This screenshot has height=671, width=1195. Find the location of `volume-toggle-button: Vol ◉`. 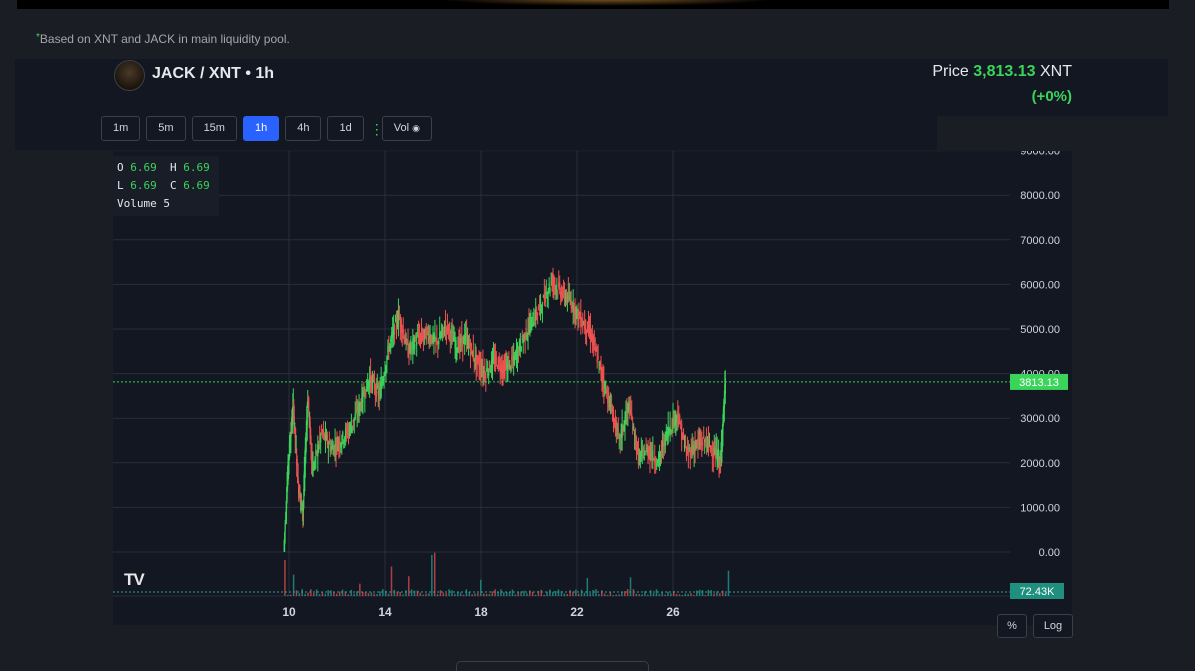

volume-toggle-button: Vol ◉ is located at coordinates (406, 128).